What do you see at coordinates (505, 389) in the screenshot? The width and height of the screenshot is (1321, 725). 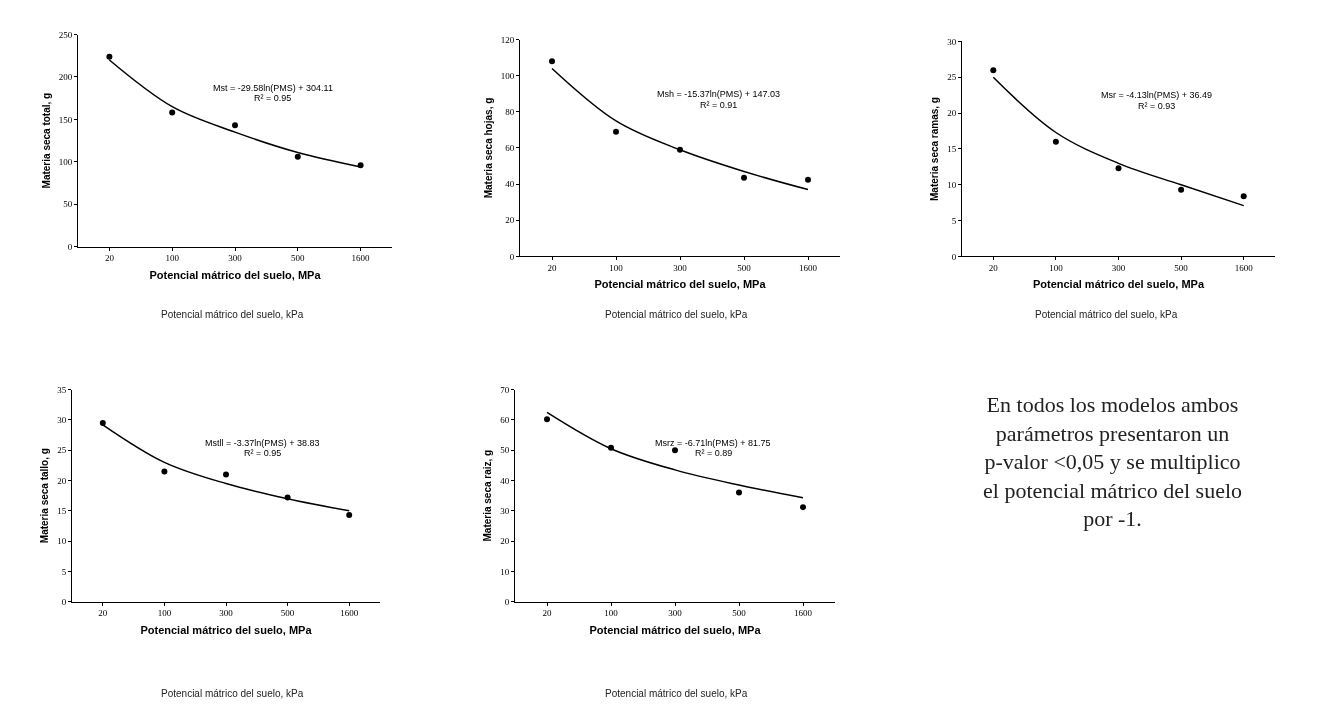 I see `y-tick-label: 70` at bounding box center [505, 389].